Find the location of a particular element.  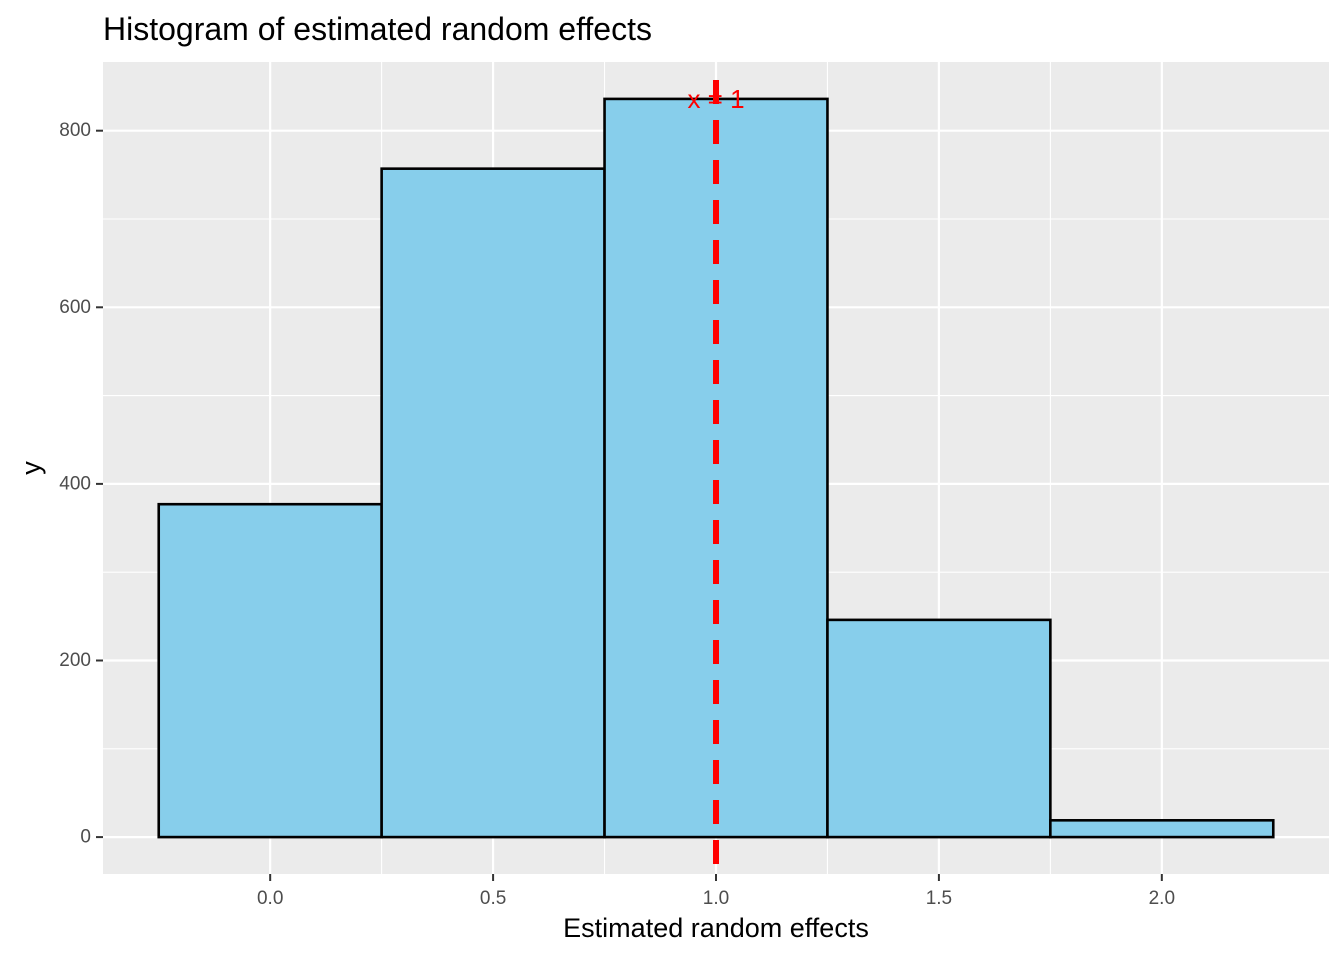

x-tick-label: 0.0 is located at coordinates (270, 898).